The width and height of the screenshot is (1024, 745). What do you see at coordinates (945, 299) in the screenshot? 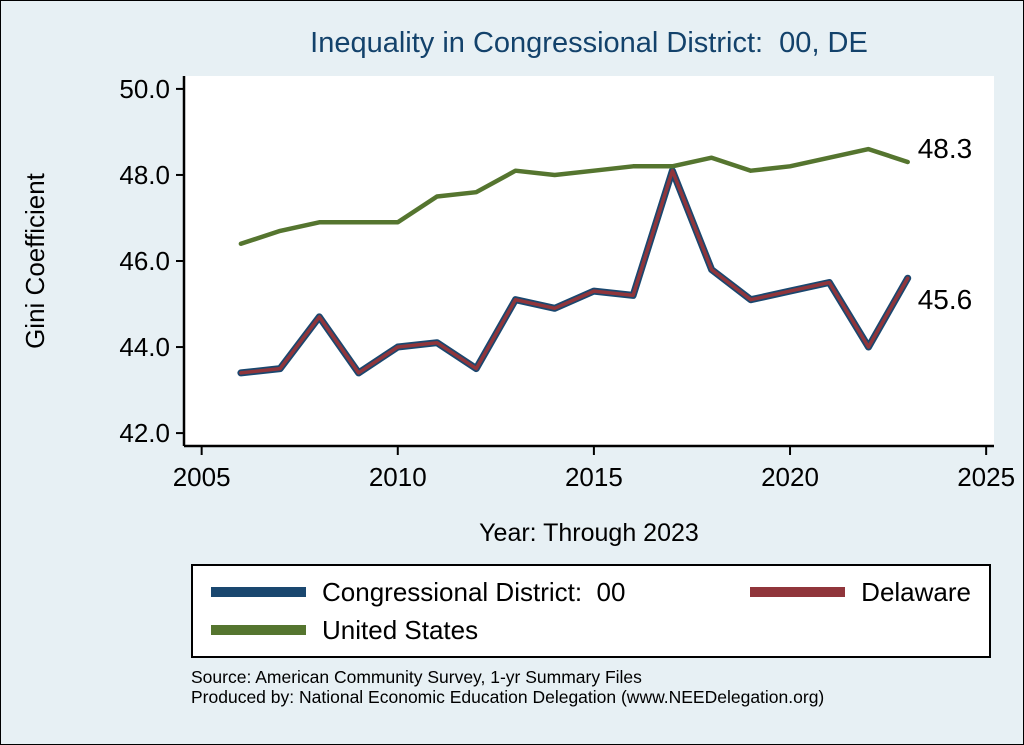
I see `end-label-delaware: 45.6` at bounding box center [945, 299].